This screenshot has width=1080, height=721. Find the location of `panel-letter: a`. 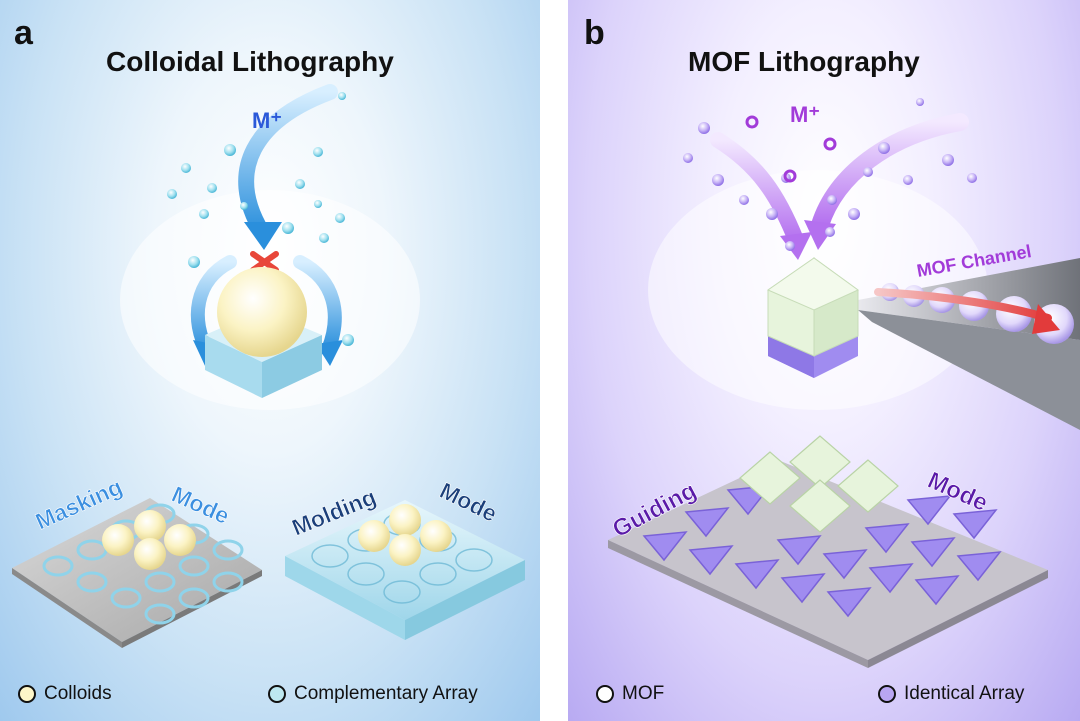

panel-letter: a is located at coordinates (23, 33).